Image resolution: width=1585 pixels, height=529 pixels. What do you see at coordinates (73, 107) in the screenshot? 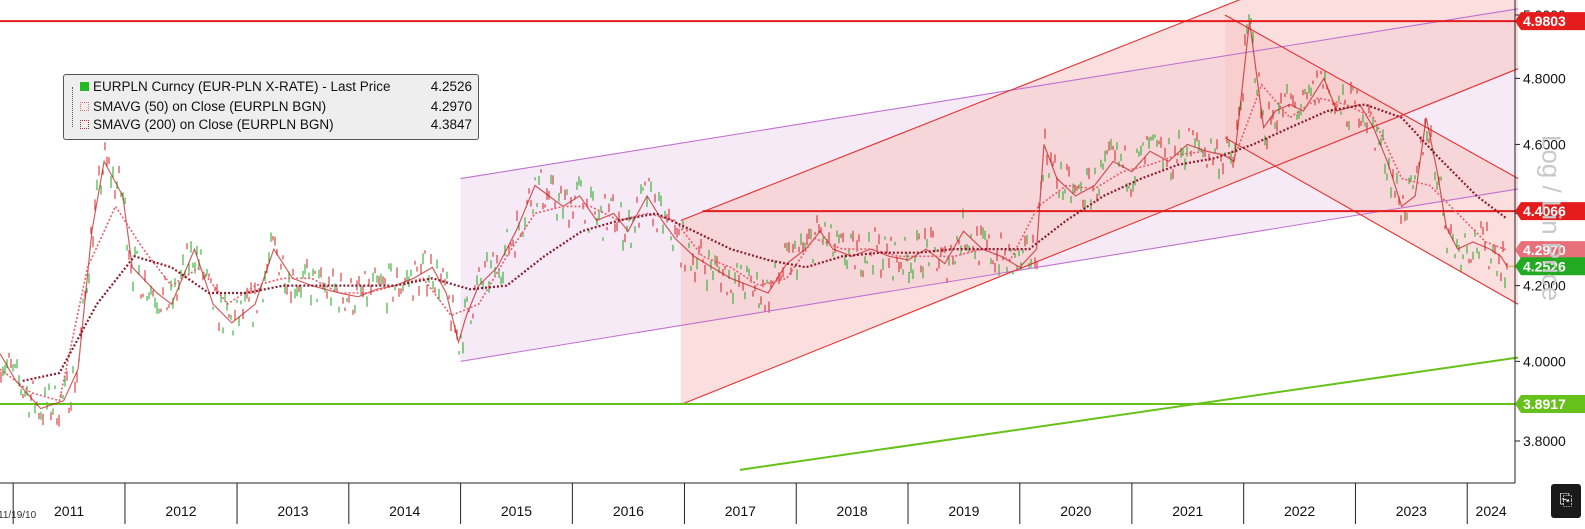
I see `legend-tree-connector` at bounding box center [73, 107].